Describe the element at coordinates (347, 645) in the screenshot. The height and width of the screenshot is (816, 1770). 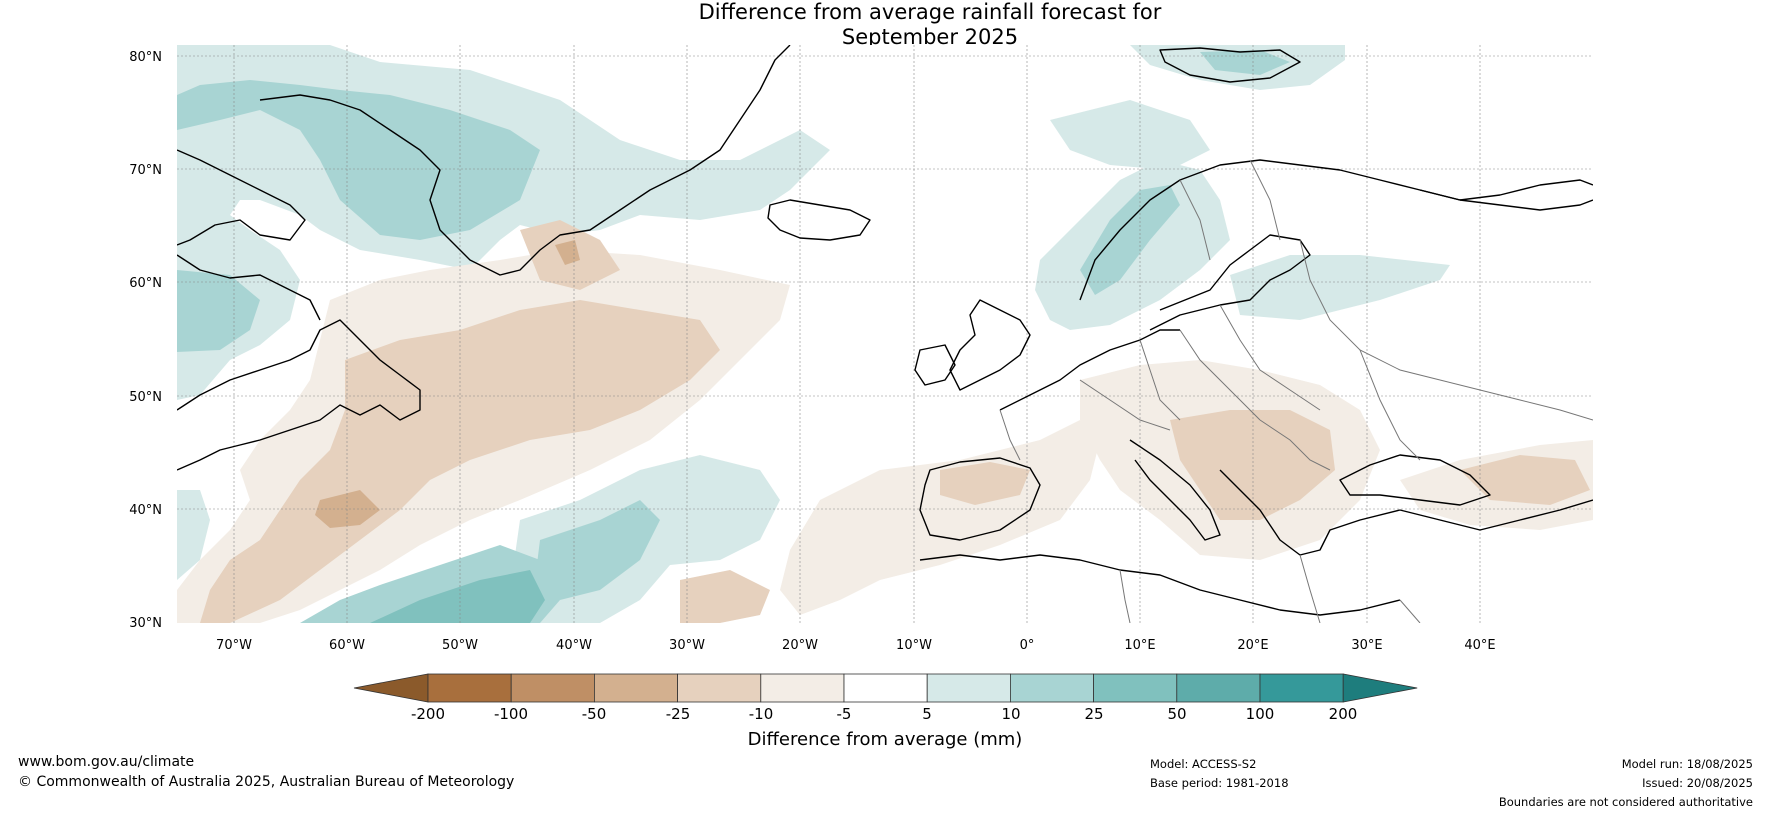
I see `lon-label: 60°W` at that location.